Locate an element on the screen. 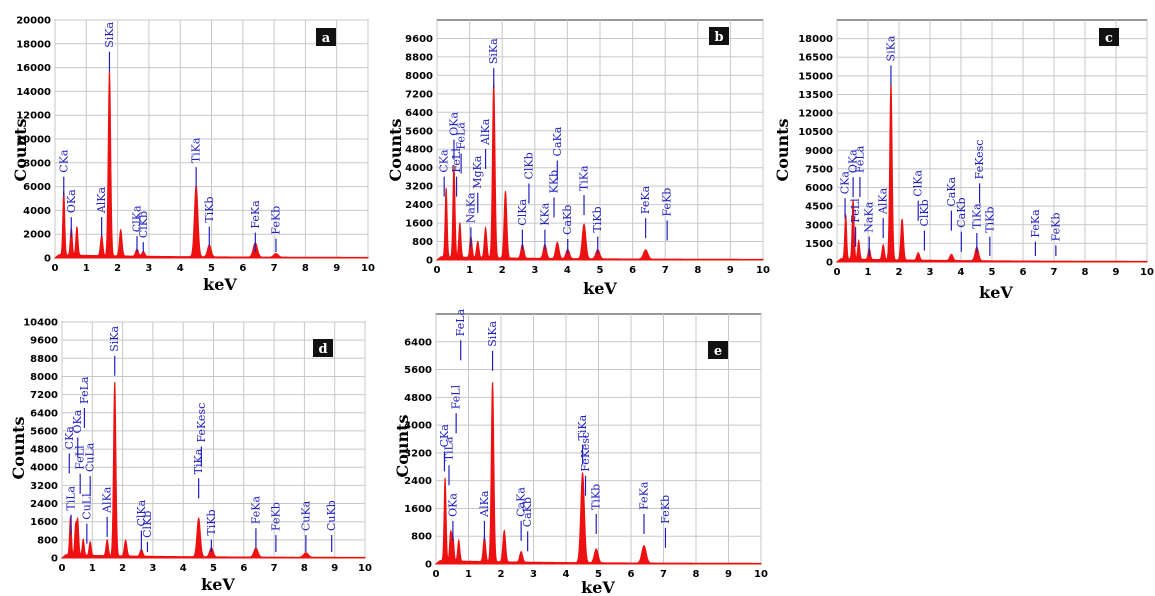  y-tick-label: 10000 is located at coordinates (33, 140).